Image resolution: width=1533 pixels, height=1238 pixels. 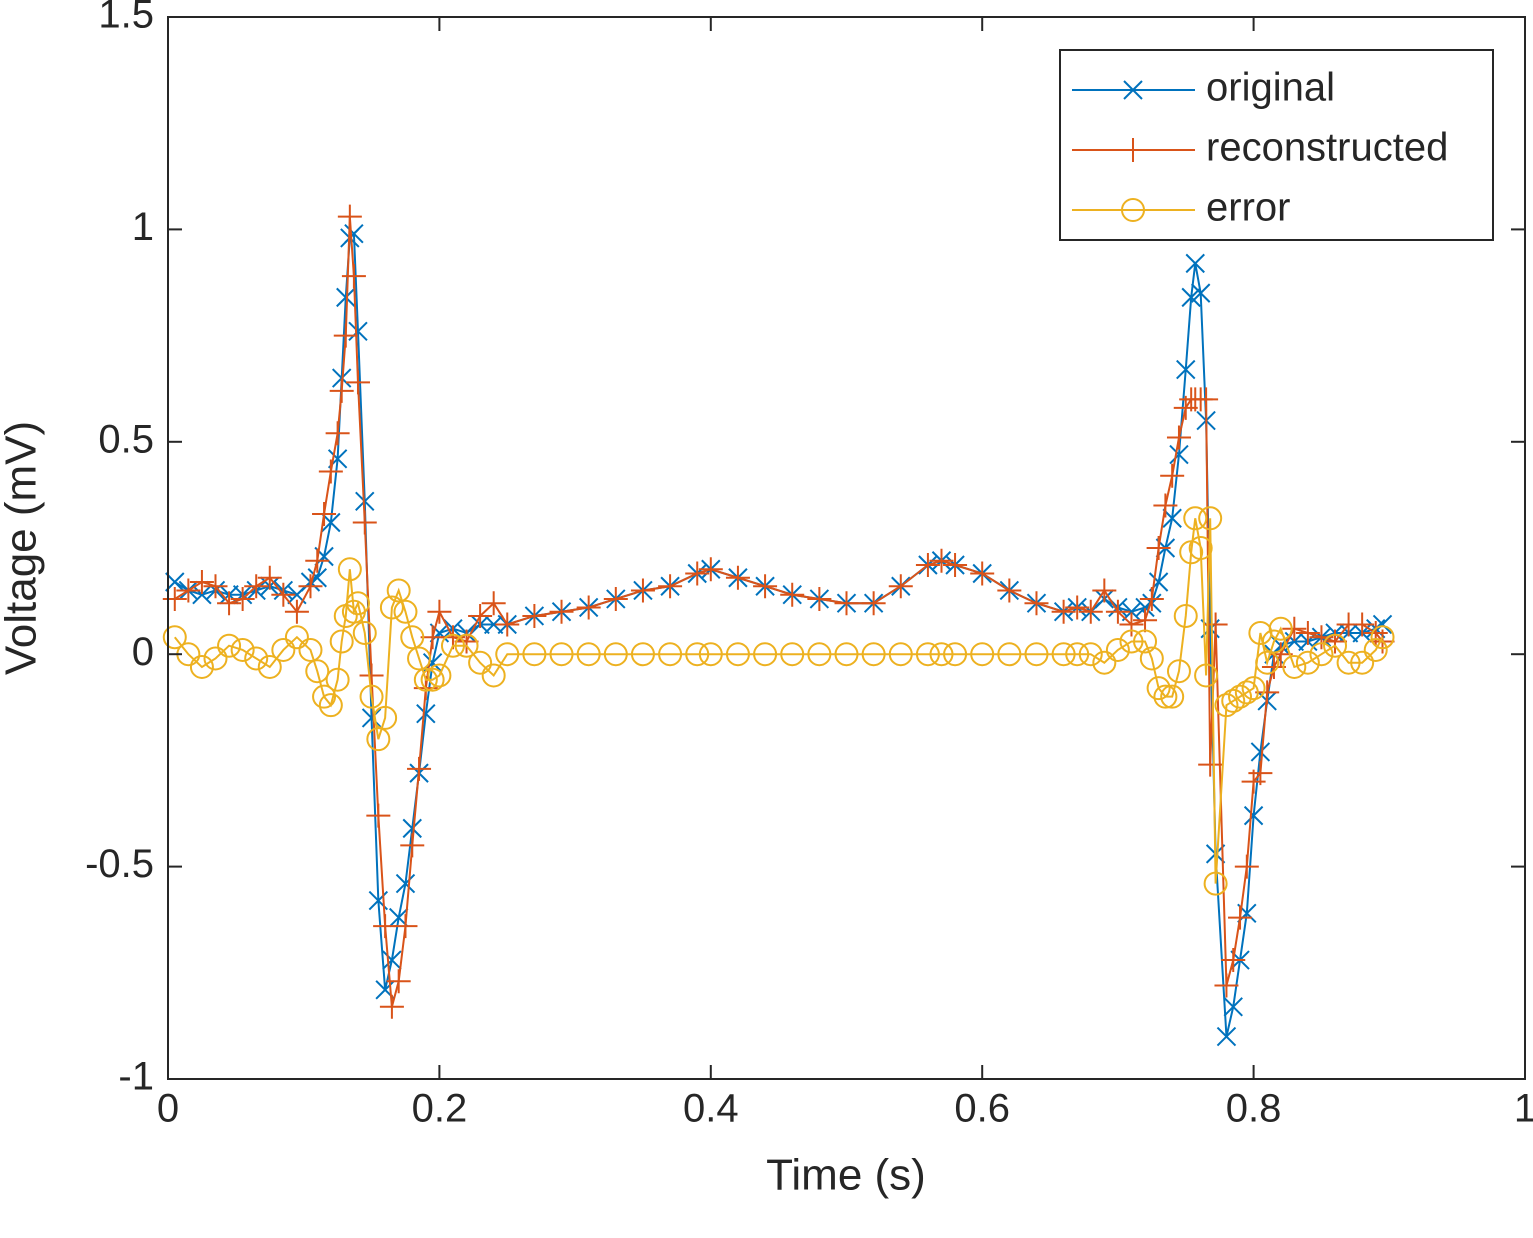 What do you see at coordinates (1248, 208) in the screenshot?
I see `legend-label: error` at bounding box center [1248, 208].